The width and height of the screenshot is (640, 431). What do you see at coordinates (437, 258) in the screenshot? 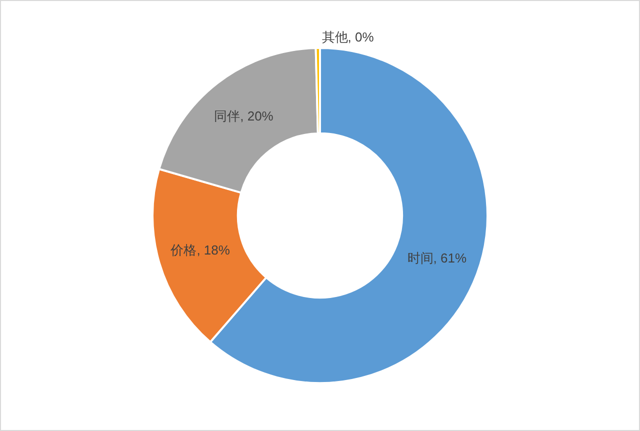
I see `slice-label: 时间, 61%` at bounding box center [437, 258].